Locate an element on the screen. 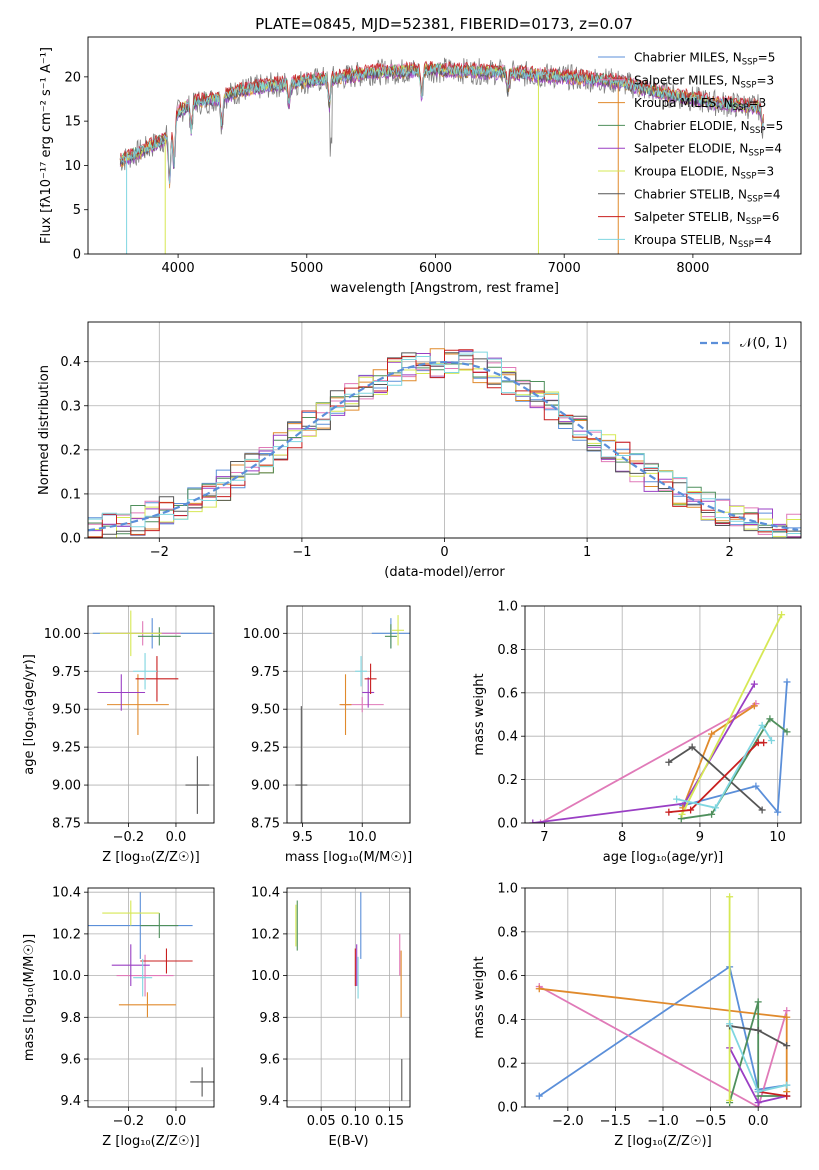  y-tick-label: 9.25 is located at coordinates (265, 748).